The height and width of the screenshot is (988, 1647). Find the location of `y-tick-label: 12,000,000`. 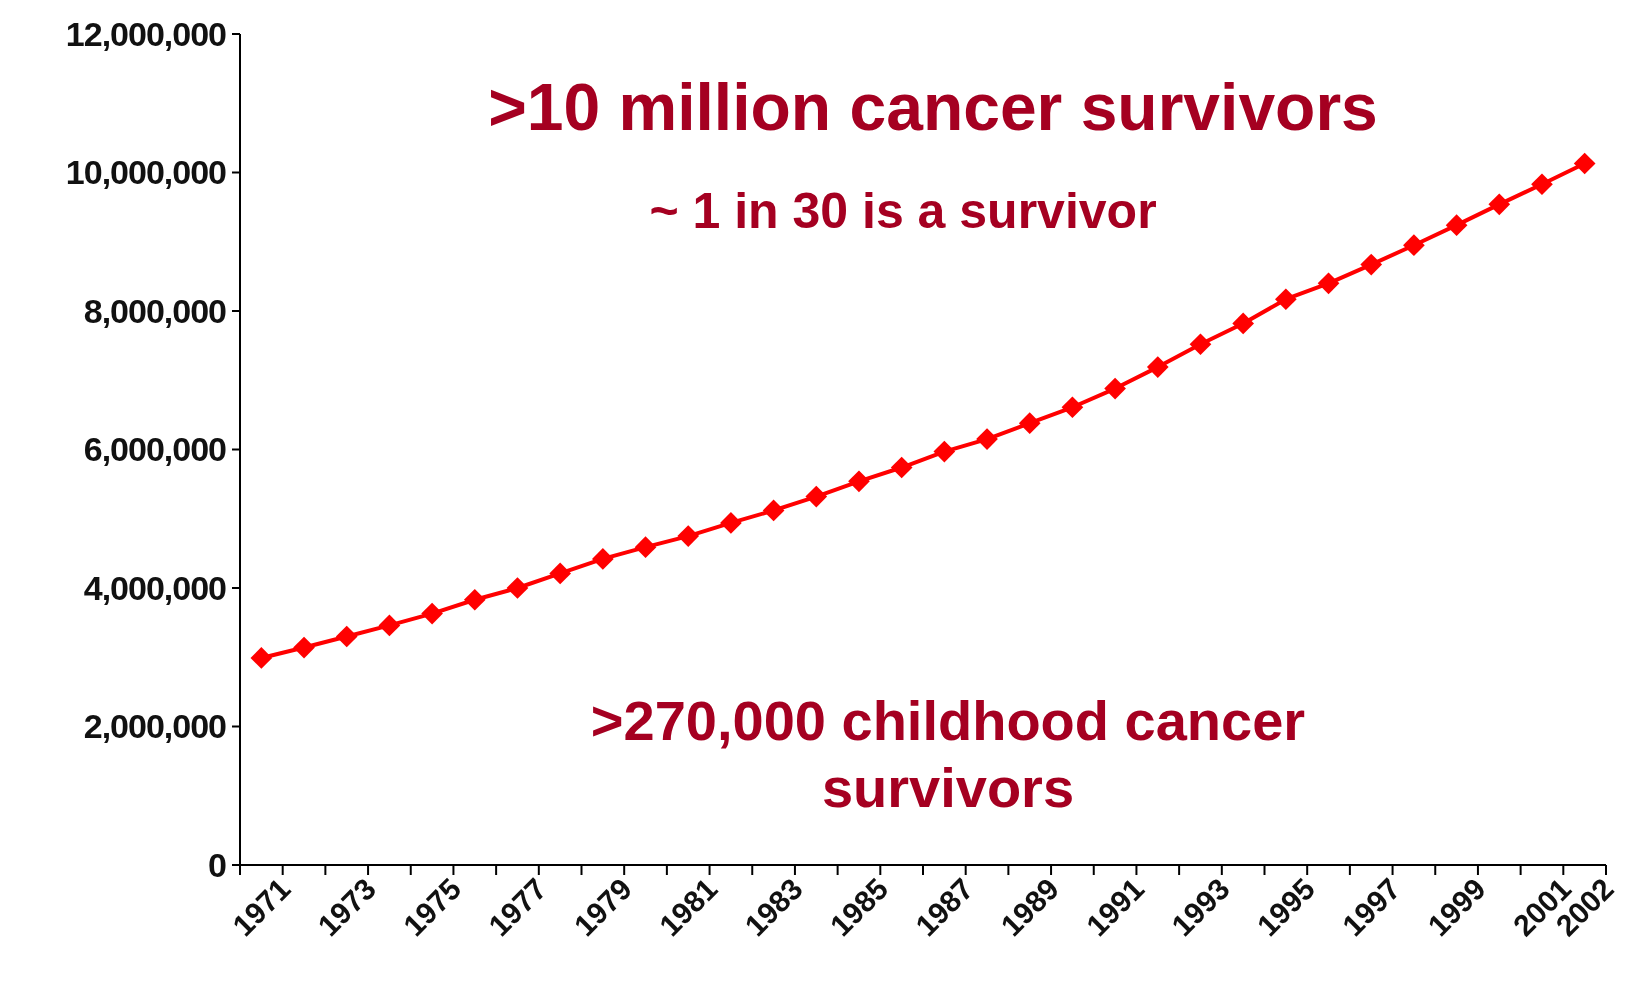

y-tick-label: 12,000,000 is located at coordinates (146, 33).